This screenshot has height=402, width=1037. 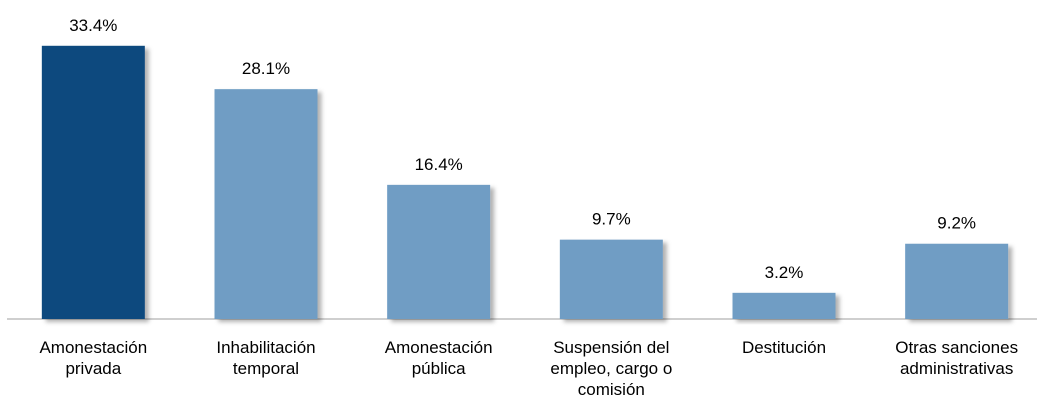 What do you see at coordinates (956, 347) in the screenshot?
I see `x-tick-label-line: Otras sanciones` at bounding box center [956, 347].